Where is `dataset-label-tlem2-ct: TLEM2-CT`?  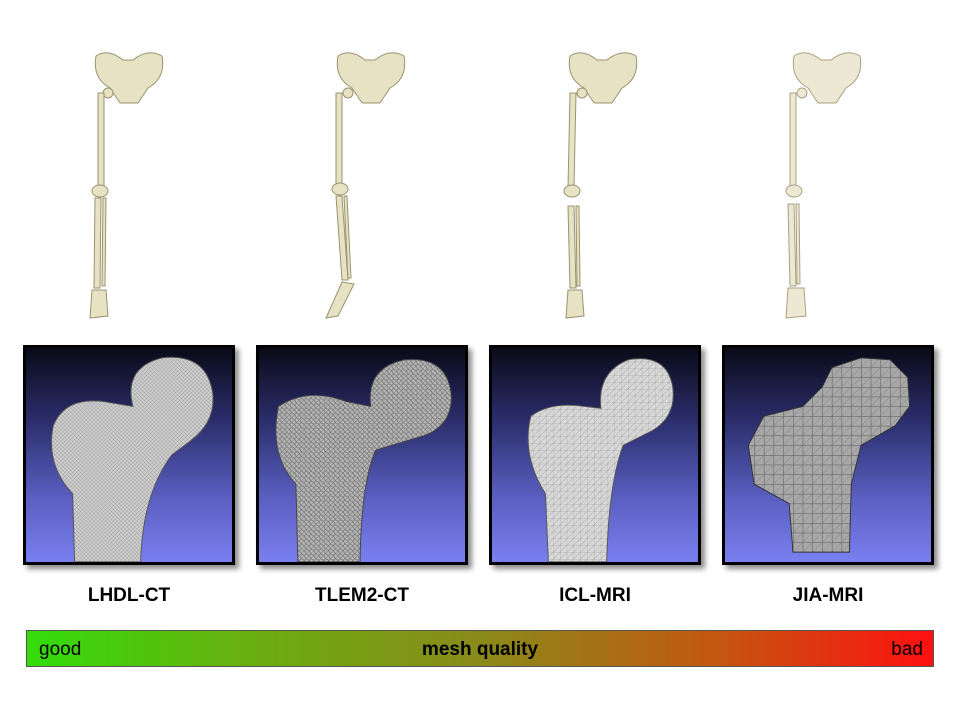 dataset-label-tlem2-ct: TLEM2-CT is located at coordinates (362, 595).